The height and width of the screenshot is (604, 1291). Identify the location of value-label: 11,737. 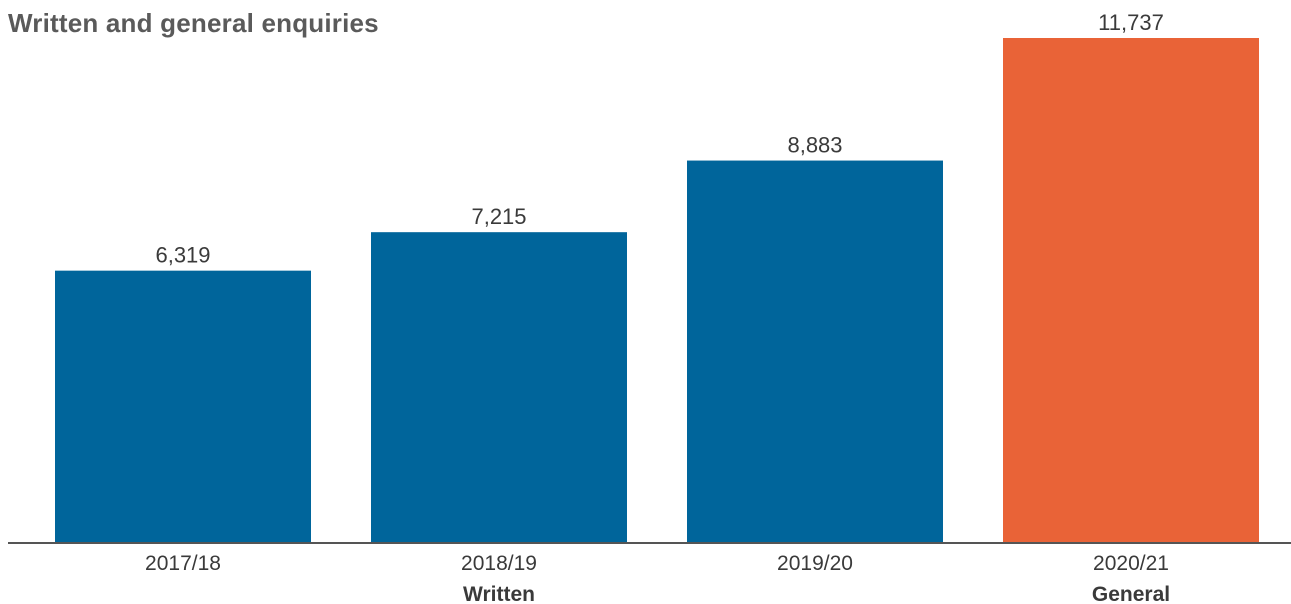
(1131, 22).